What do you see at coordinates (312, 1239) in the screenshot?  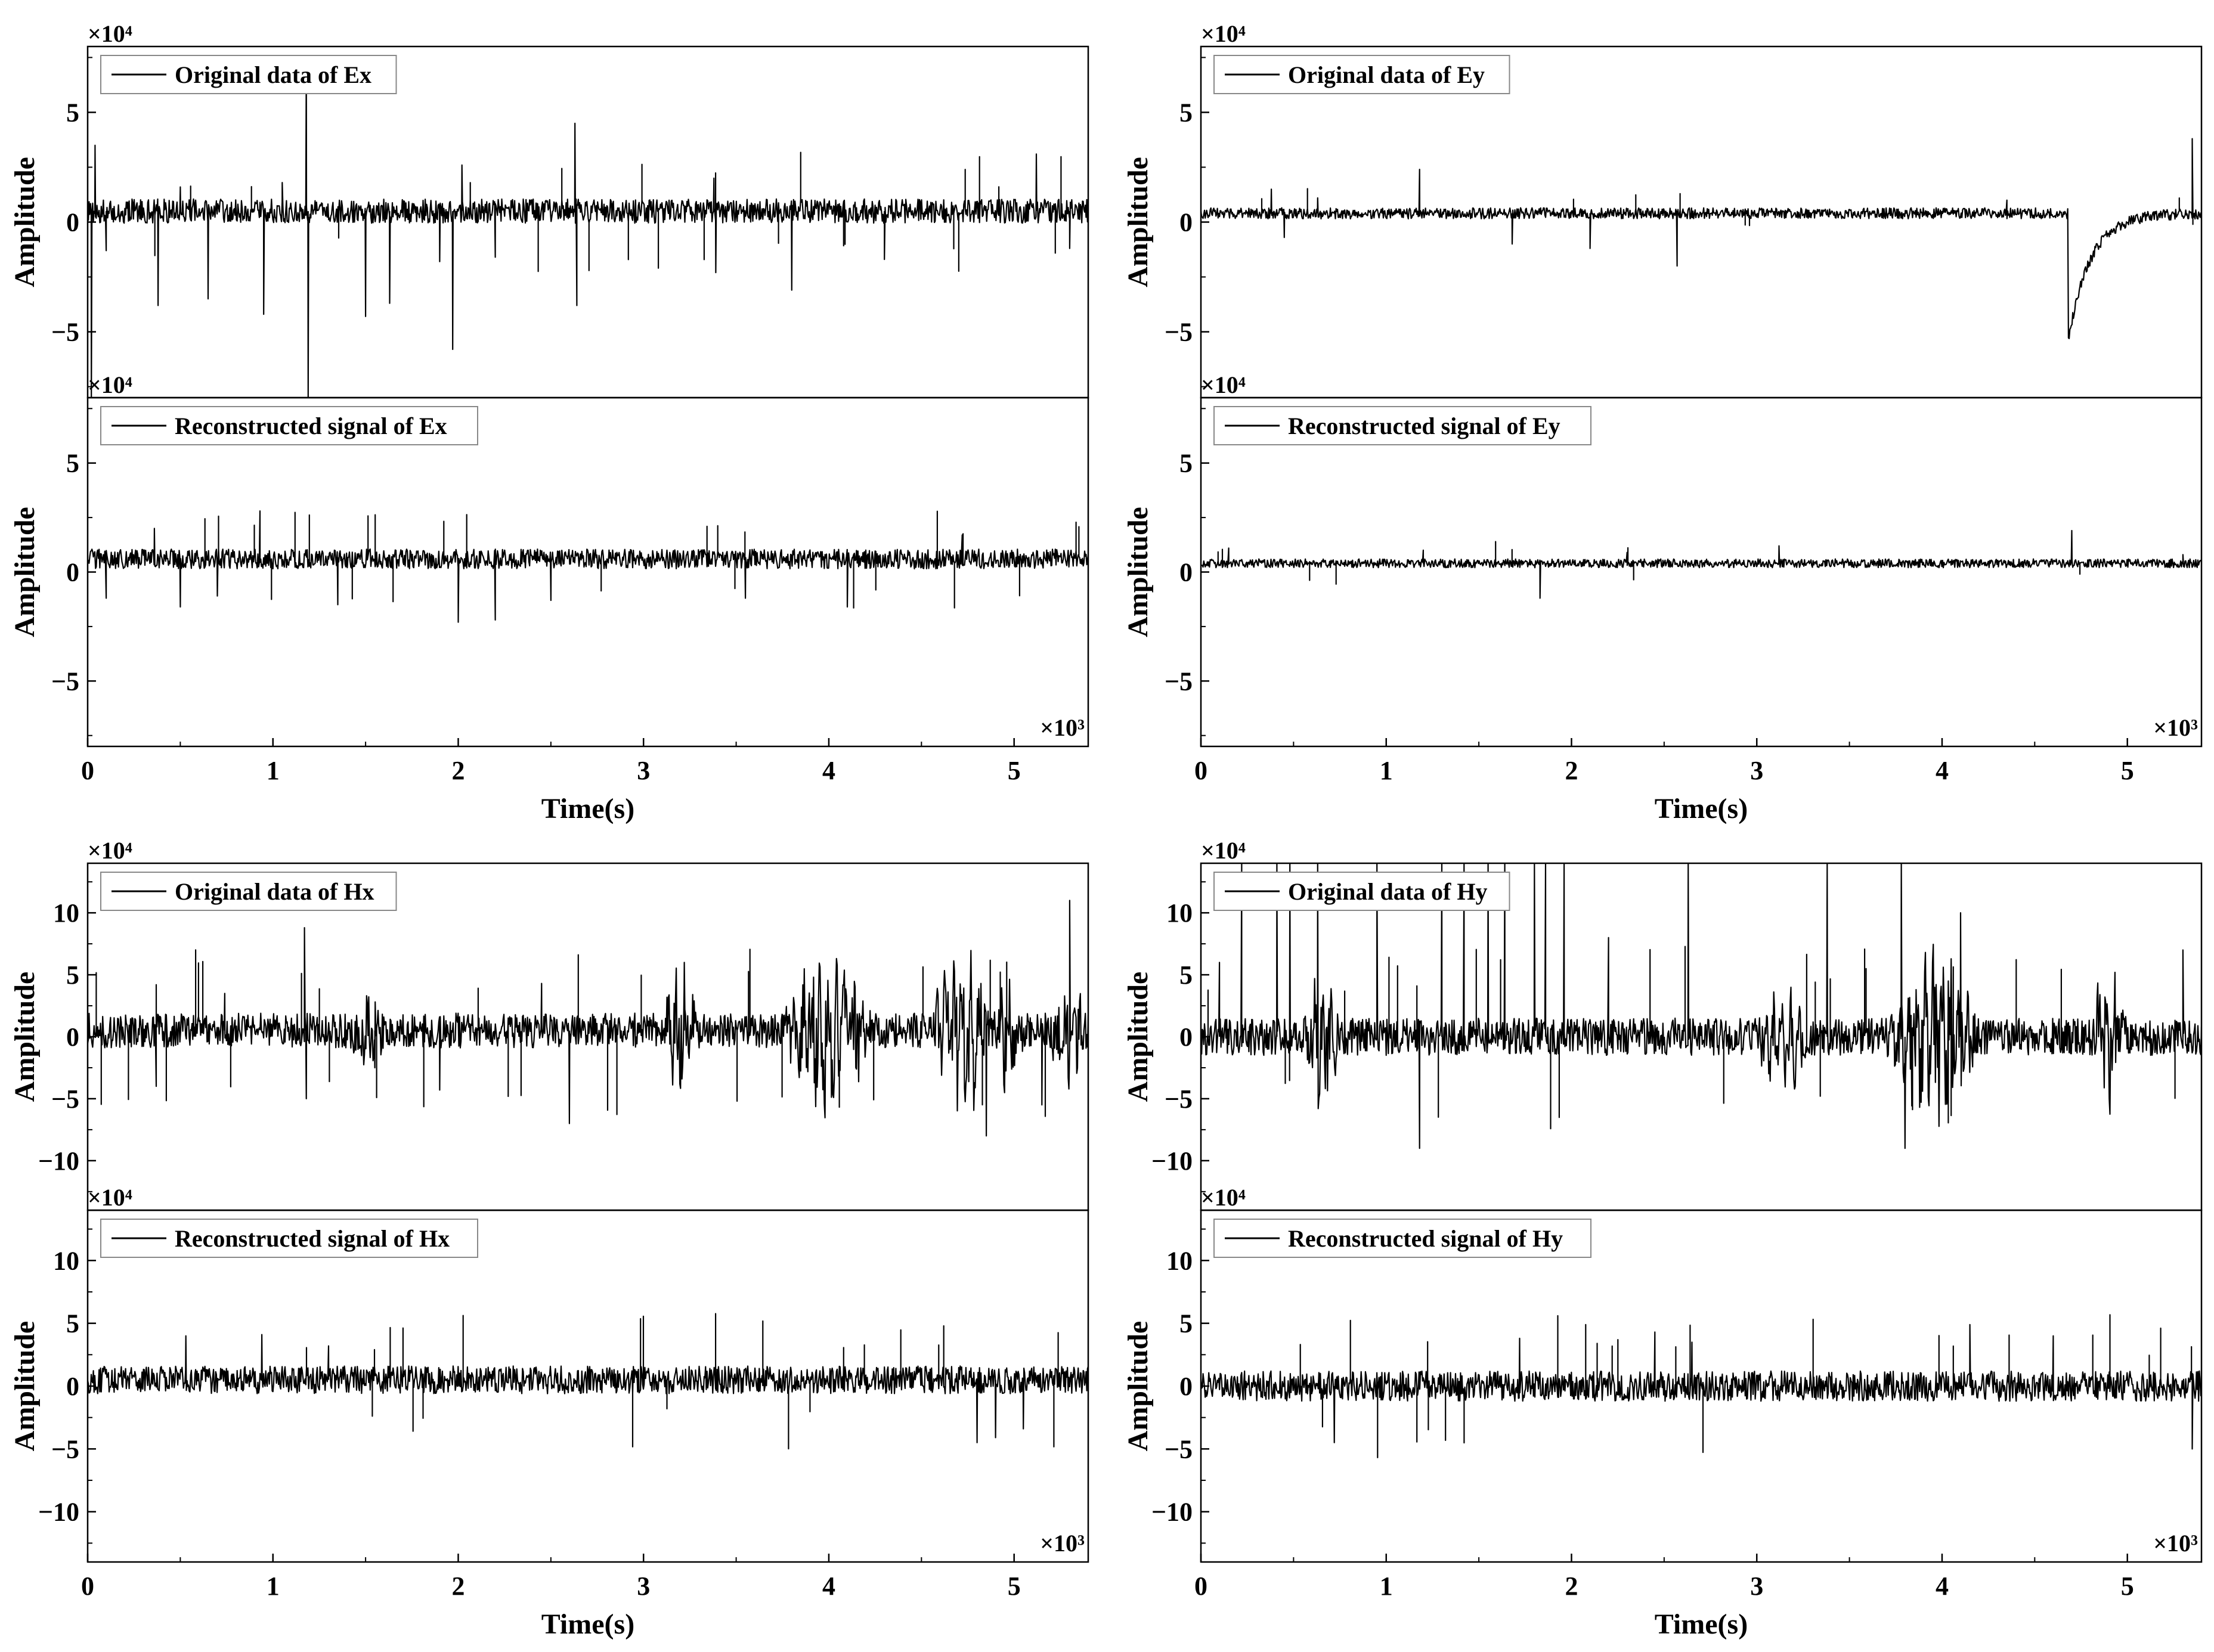 I see `legend-label: Reconstructed signal of Hx` at bounding box center [312, 1239].